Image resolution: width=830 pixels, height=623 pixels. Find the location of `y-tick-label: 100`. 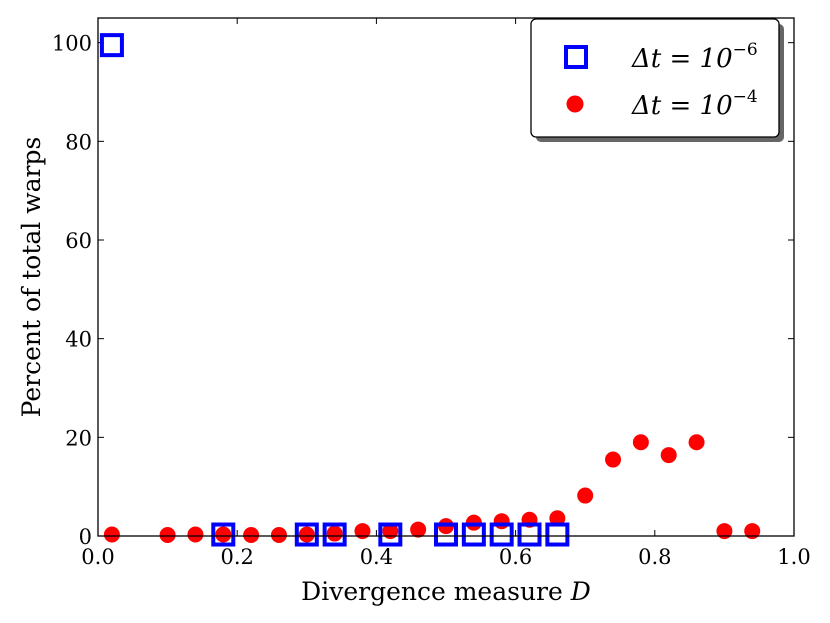

y-tick-label: 100 is located at coordinates (72, 44).